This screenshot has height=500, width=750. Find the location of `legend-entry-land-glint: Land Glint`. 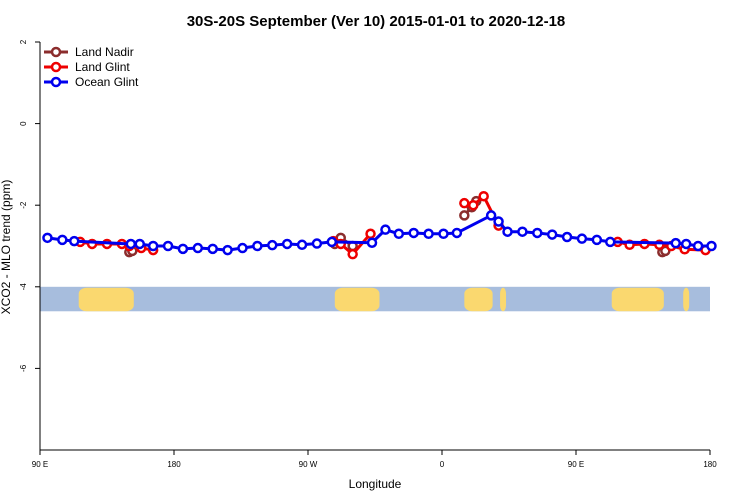

legend-entry-land-glint: Land Glint is located at coordinates (87, 67).